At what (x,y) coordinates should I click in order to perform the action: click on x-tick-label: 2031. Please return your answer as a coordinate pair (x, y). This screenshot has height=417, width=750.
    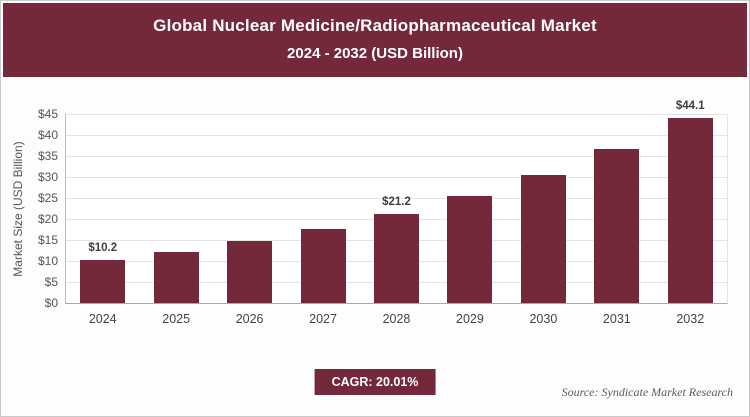
    Looking at the image, I should click on (616, 319).